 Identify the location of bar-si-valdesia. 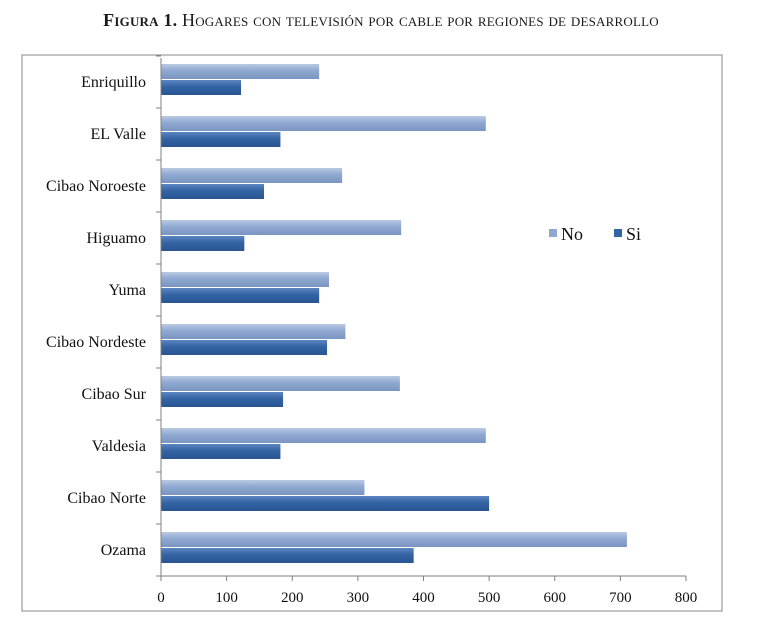
(221, 451).